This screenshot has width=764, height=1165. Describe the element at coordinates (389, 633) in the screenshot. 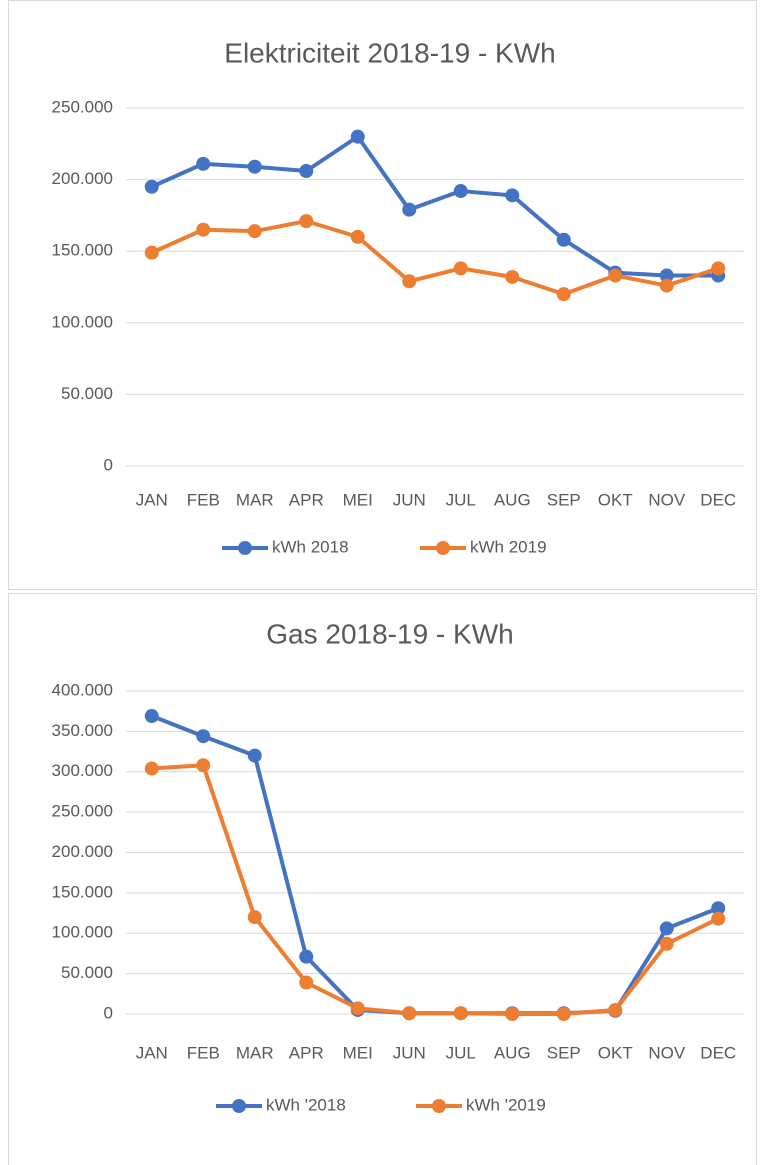

I see `chart-title: Gas 2018-19 - KWh` at that location.